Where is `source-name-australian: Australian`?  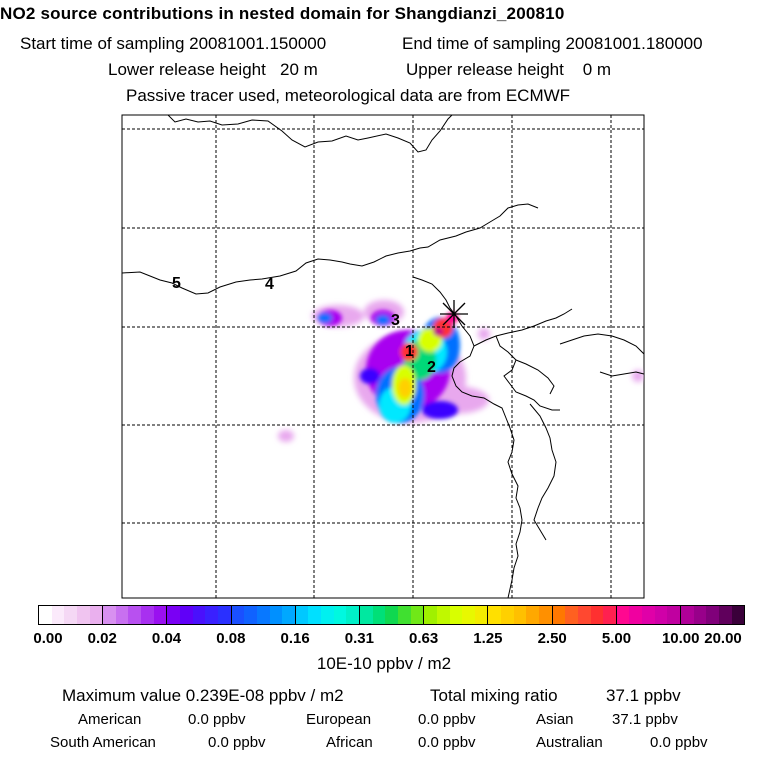
source-name-australian: Australian is located at coordinates (569, 742).